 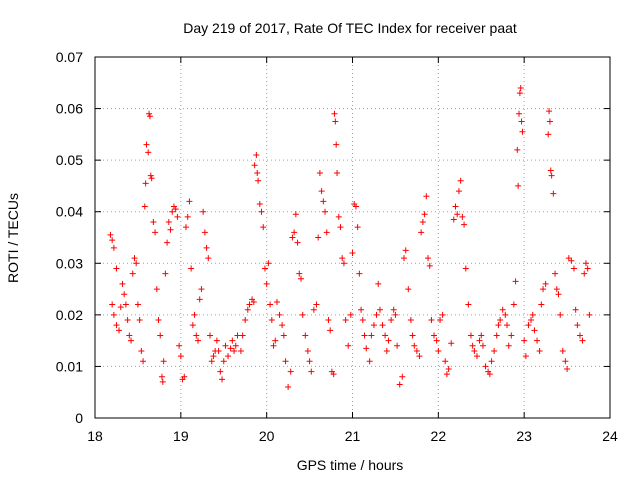 What do you see at coordinates (69, 237) in the screenshot?
I see `y-tick-labels: 0 0.01 0.02 0.03 0.04 0.05 0.06 0.07` at bounding box center [69, 237].